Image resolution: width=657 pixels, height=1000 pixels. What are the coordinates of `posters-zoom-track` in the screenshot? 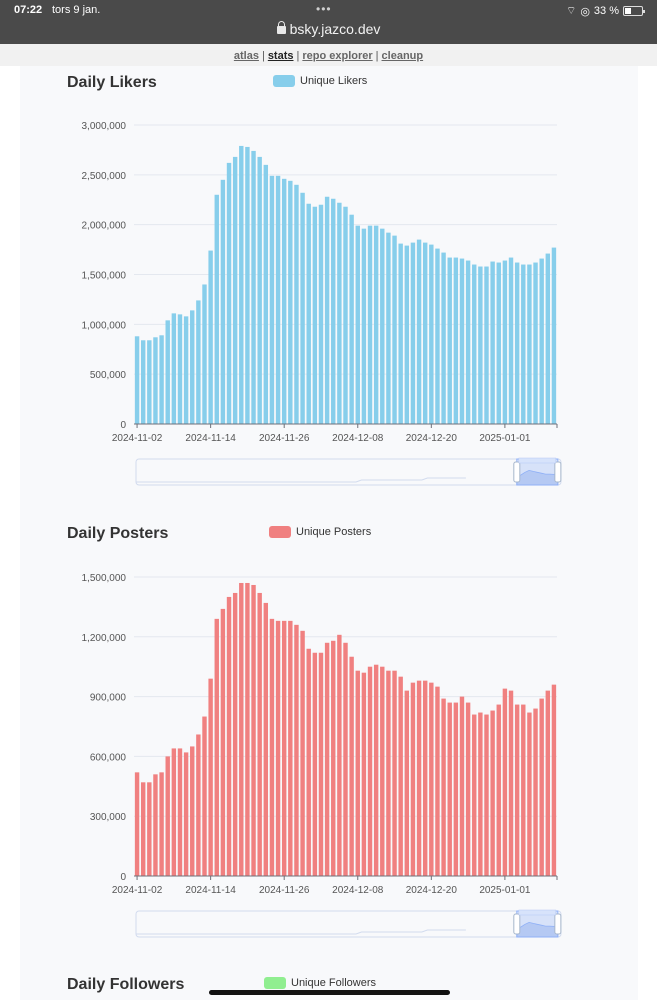 It's located at (348, 924).